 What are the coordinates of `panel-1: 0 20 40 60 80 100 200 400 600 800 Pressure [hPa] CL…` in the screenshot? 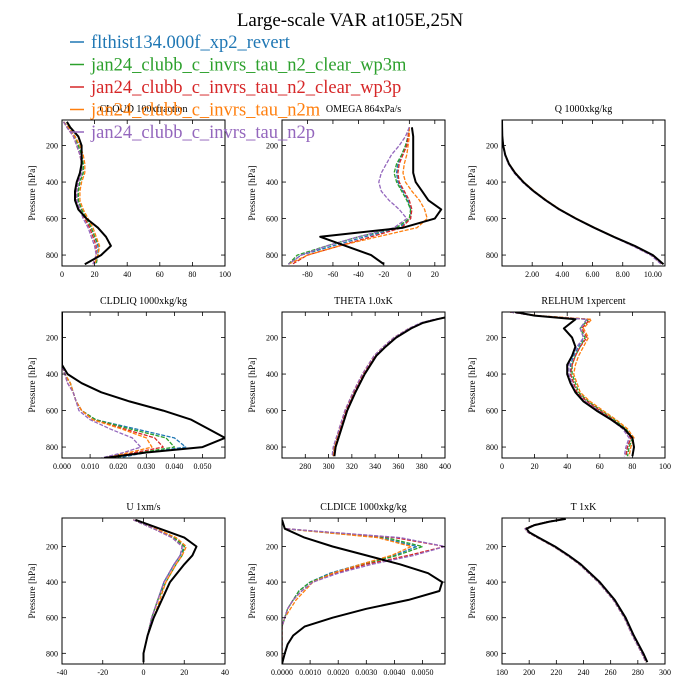 It's located at (129, 191).